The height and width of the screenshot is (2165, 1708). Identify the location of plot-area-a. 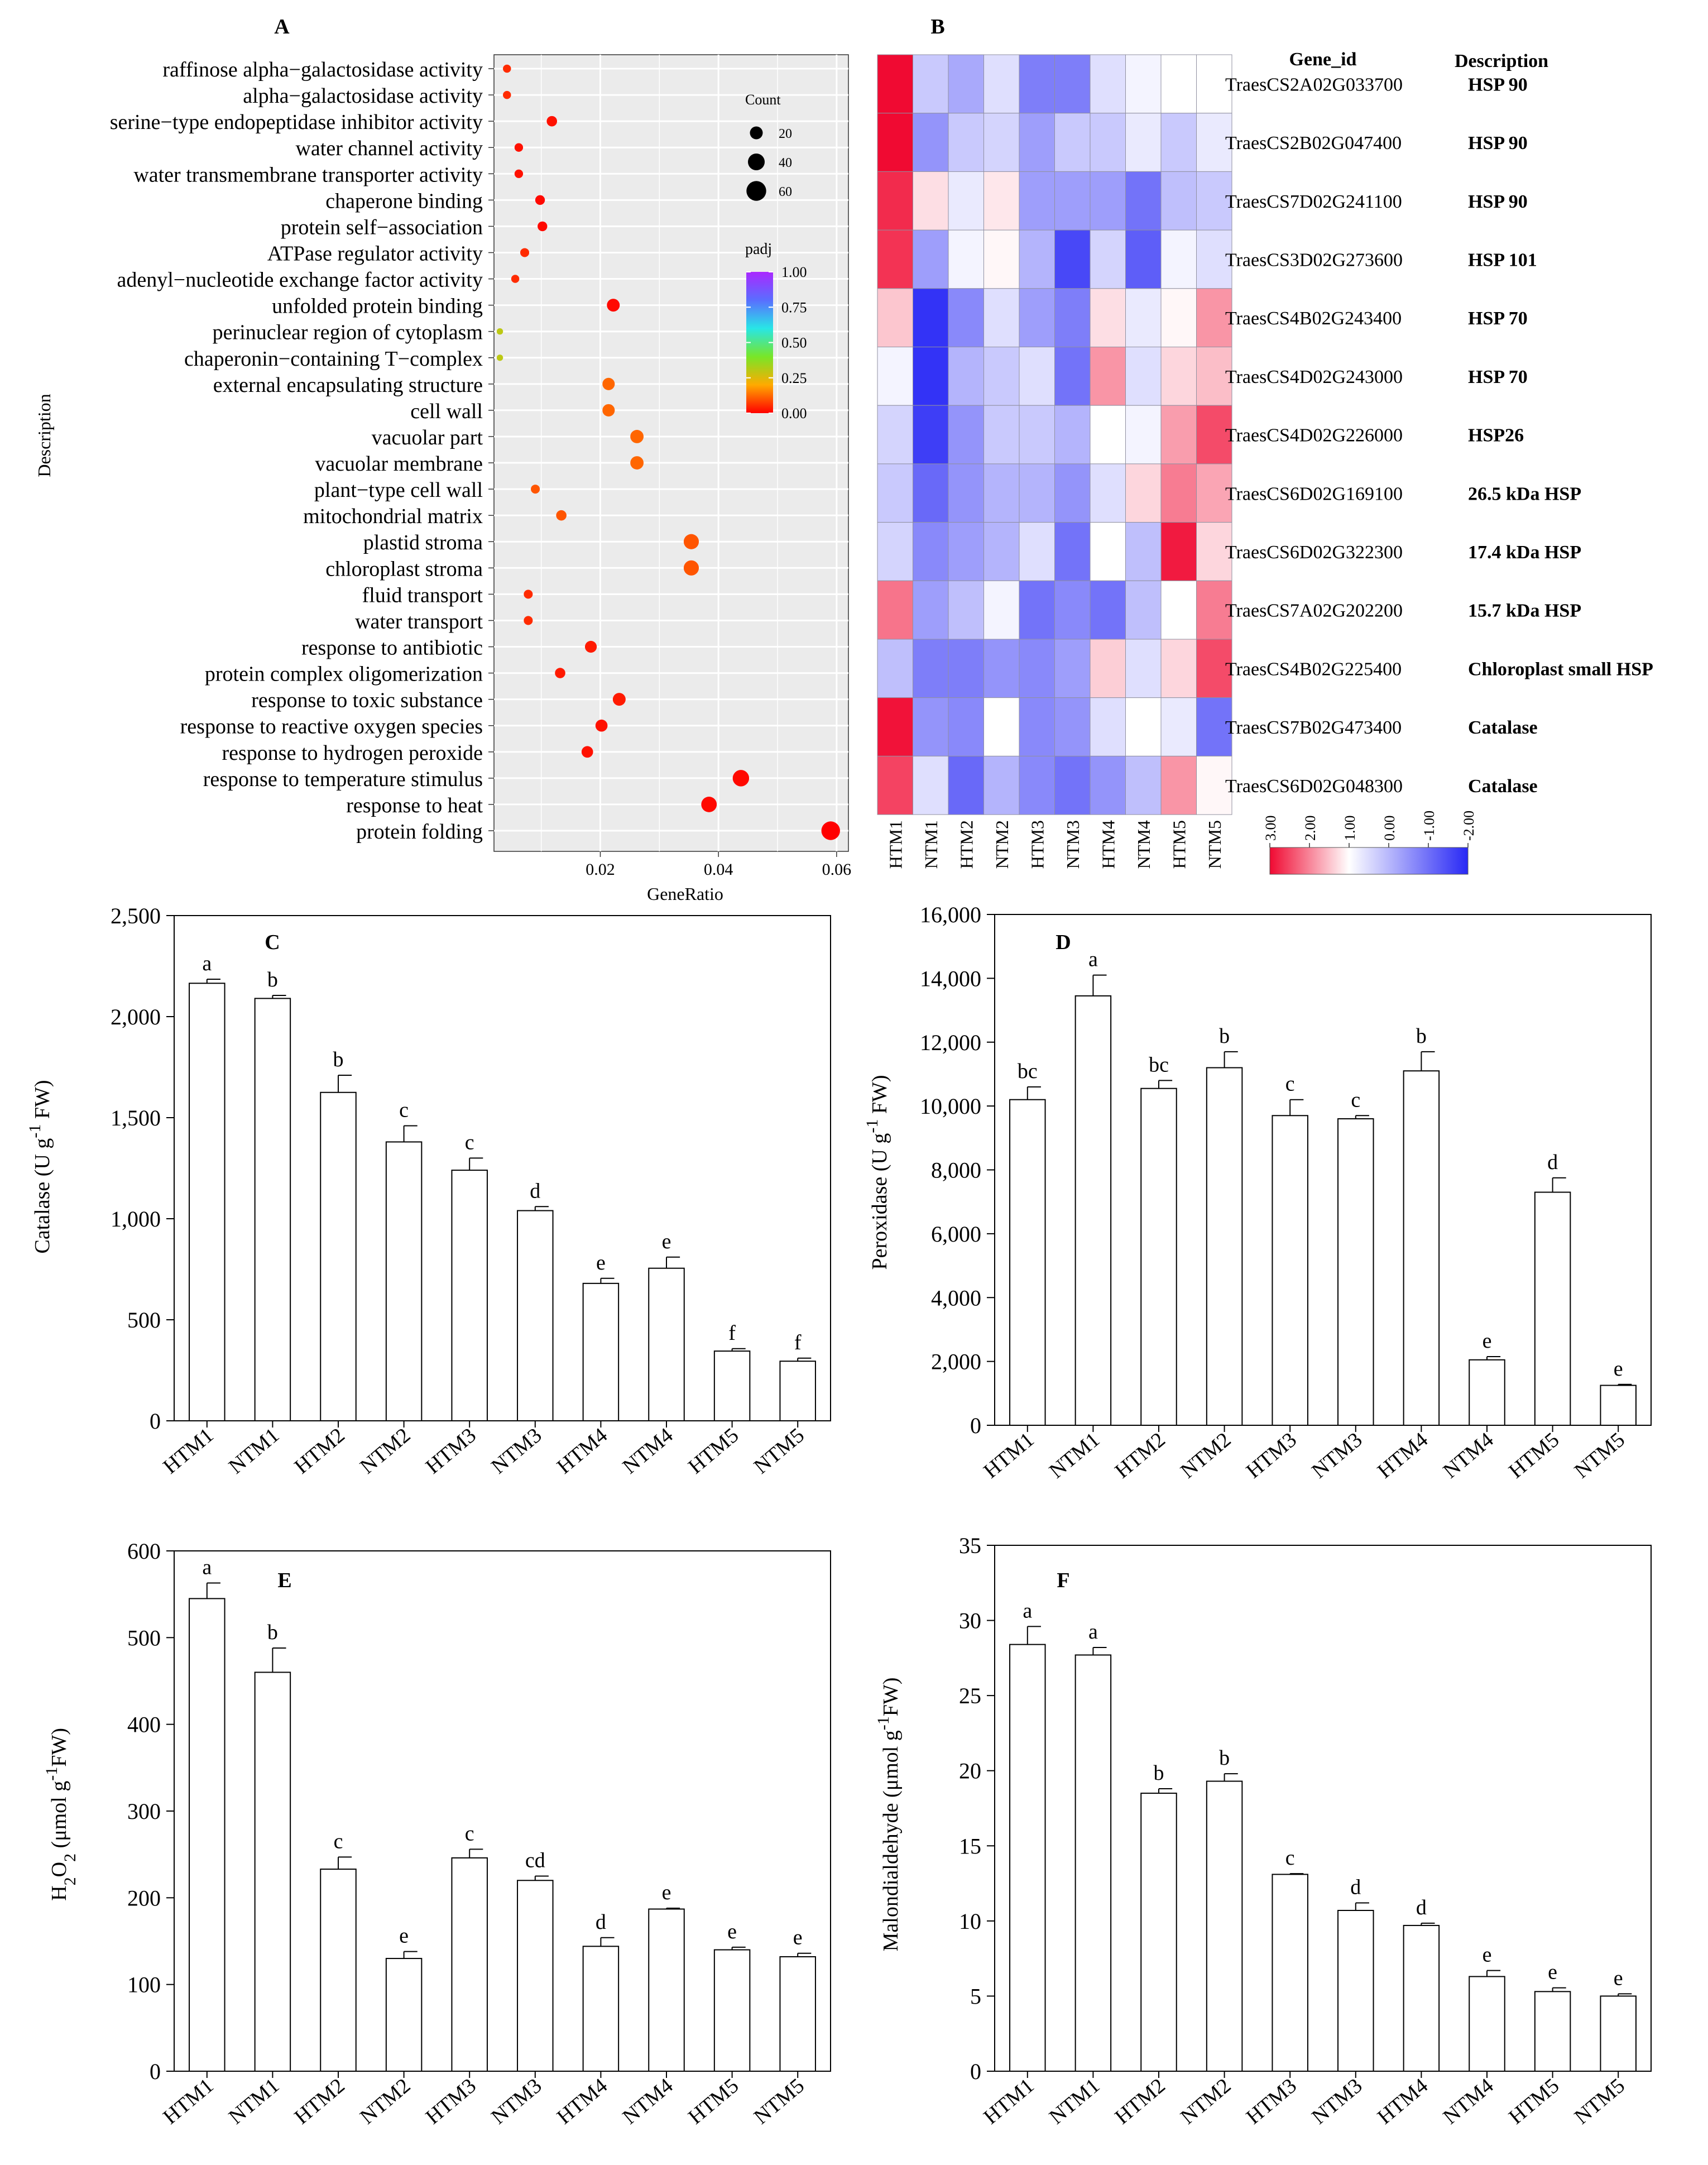
(671, 453).